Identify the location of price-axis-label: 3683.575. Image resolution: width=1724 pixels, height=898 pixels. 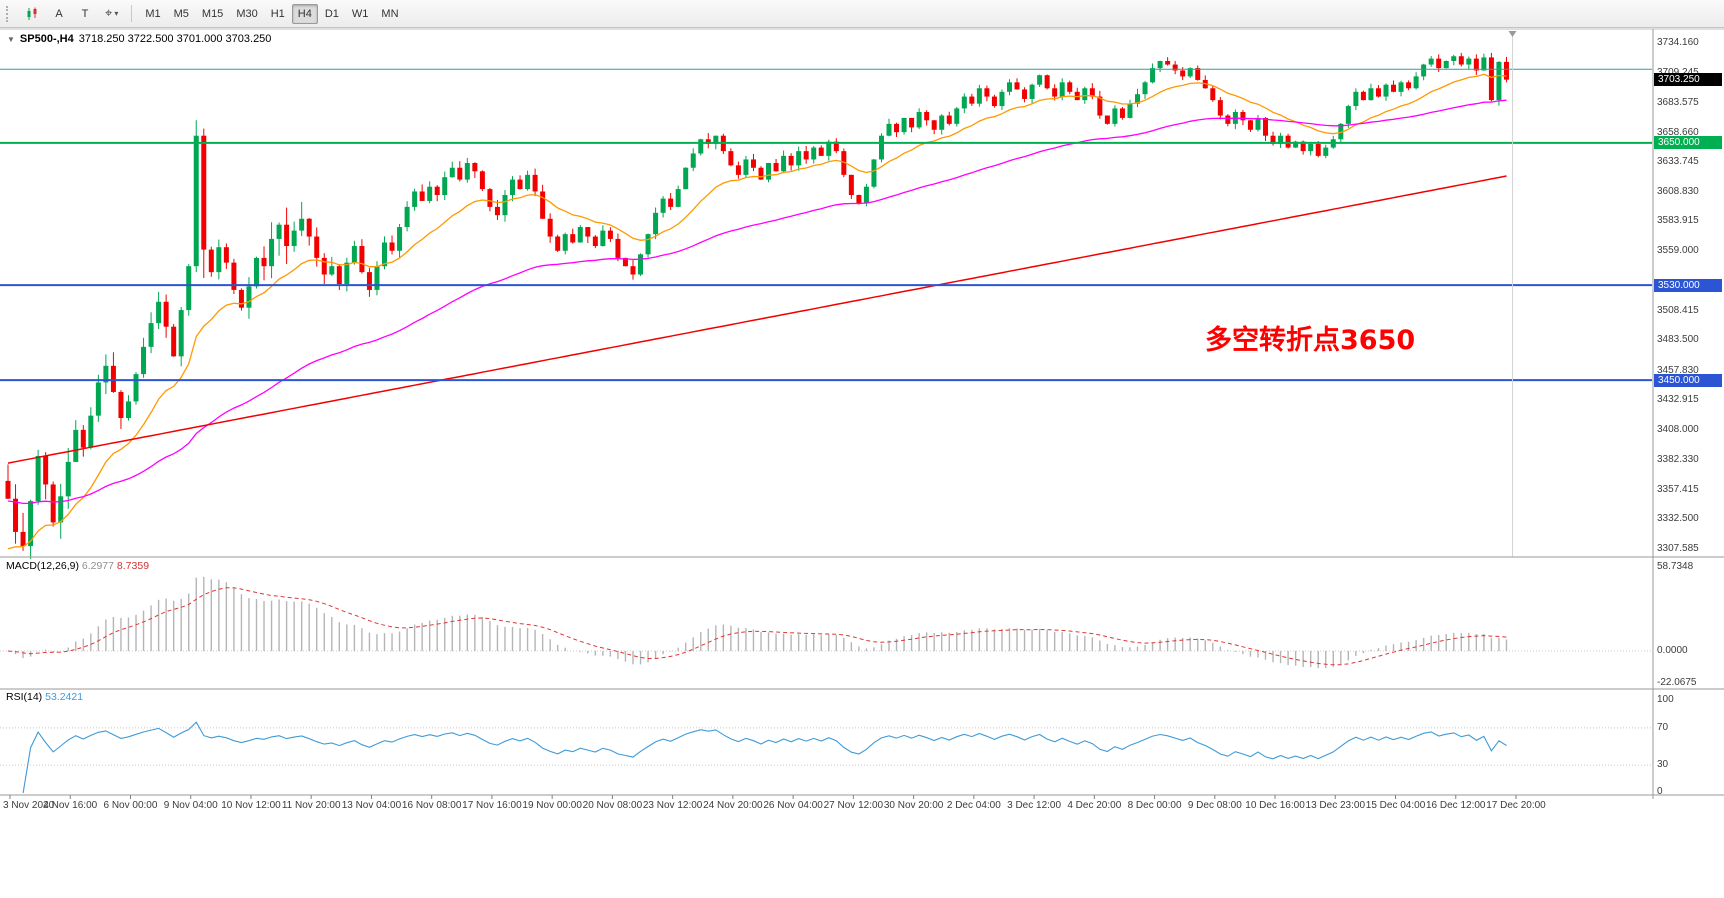
(1678, 102).